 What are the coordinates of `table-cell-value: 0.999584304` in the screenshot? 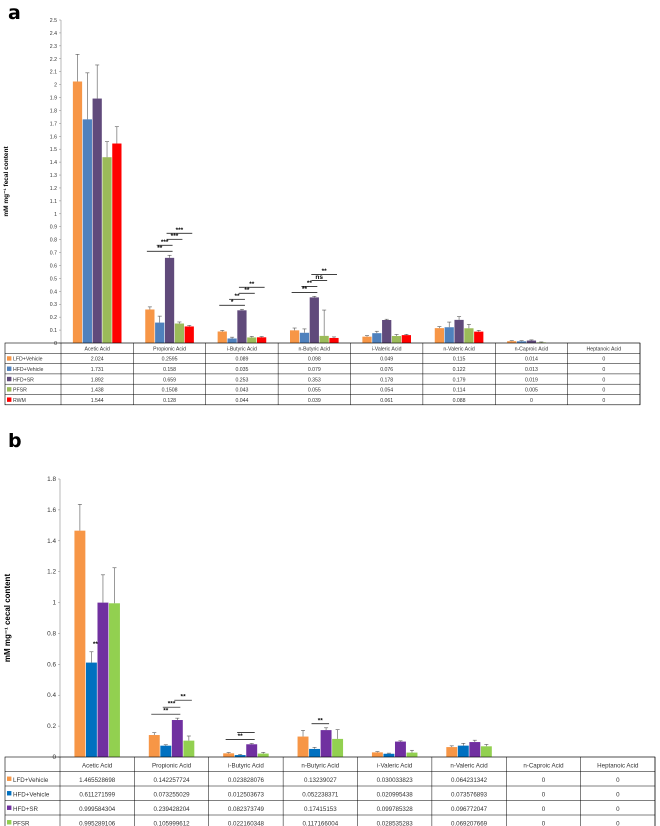 It's located at (97, 809).